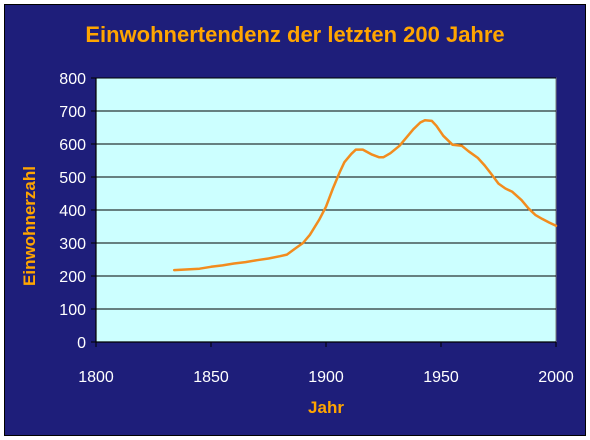 This screenshot has height=440, width=590. Describe the element at coordinates (72, 112) in the screenshot. I see `y-tick-label-700: 700` at that location.